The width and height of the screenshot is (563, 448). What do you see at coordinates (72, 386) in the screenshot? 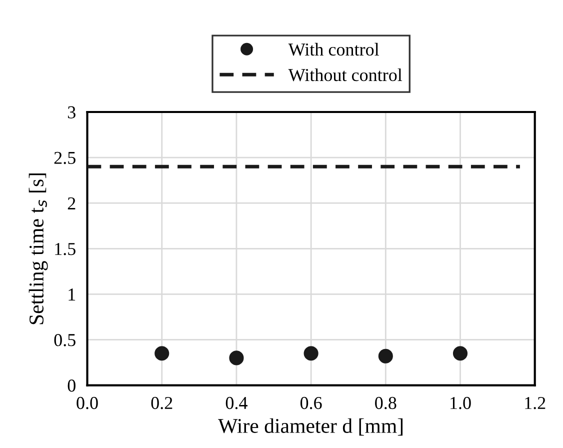
I see `y-tick-label: 0` at bounding box center [72, 386].